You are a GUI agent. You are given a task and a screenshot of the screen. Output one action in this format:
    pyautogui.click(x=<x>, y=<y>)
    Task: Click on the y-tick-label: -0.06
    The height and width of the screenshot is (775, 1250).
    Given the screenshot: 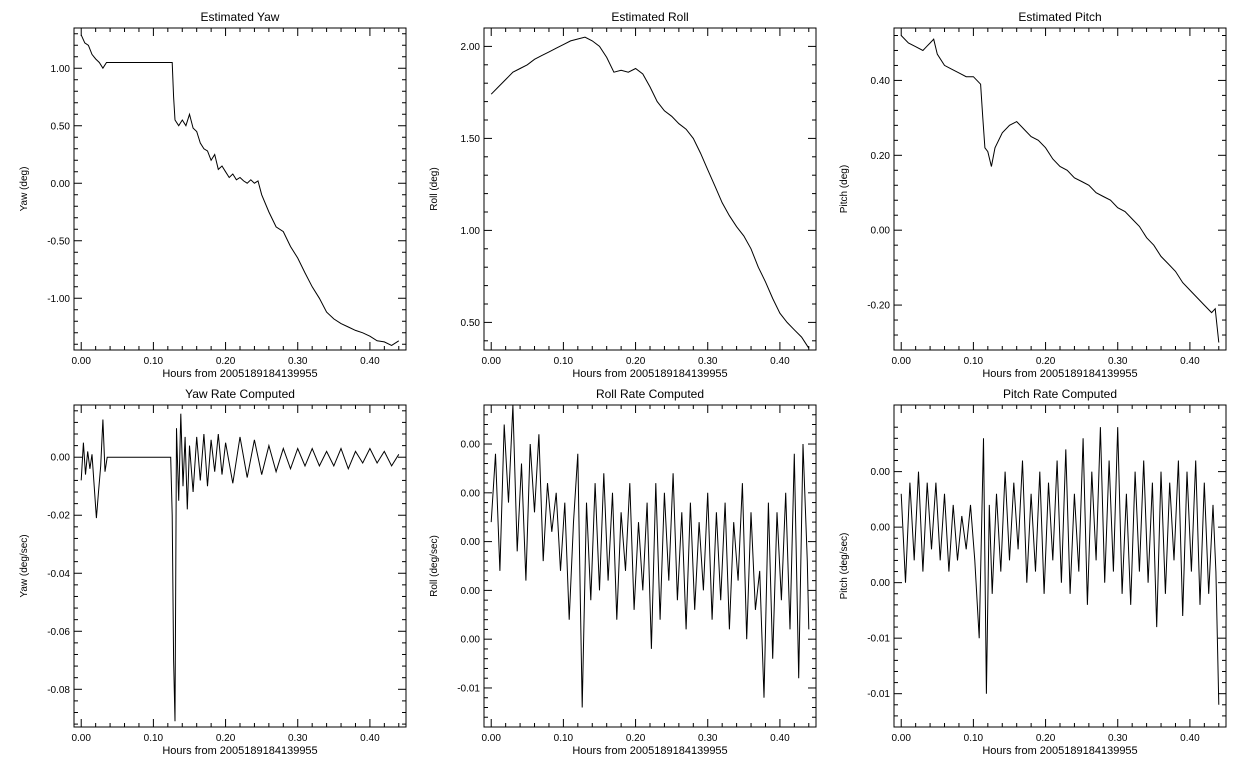 What is the action you would take?
    pyautogui.click(x=58, y=632)
    